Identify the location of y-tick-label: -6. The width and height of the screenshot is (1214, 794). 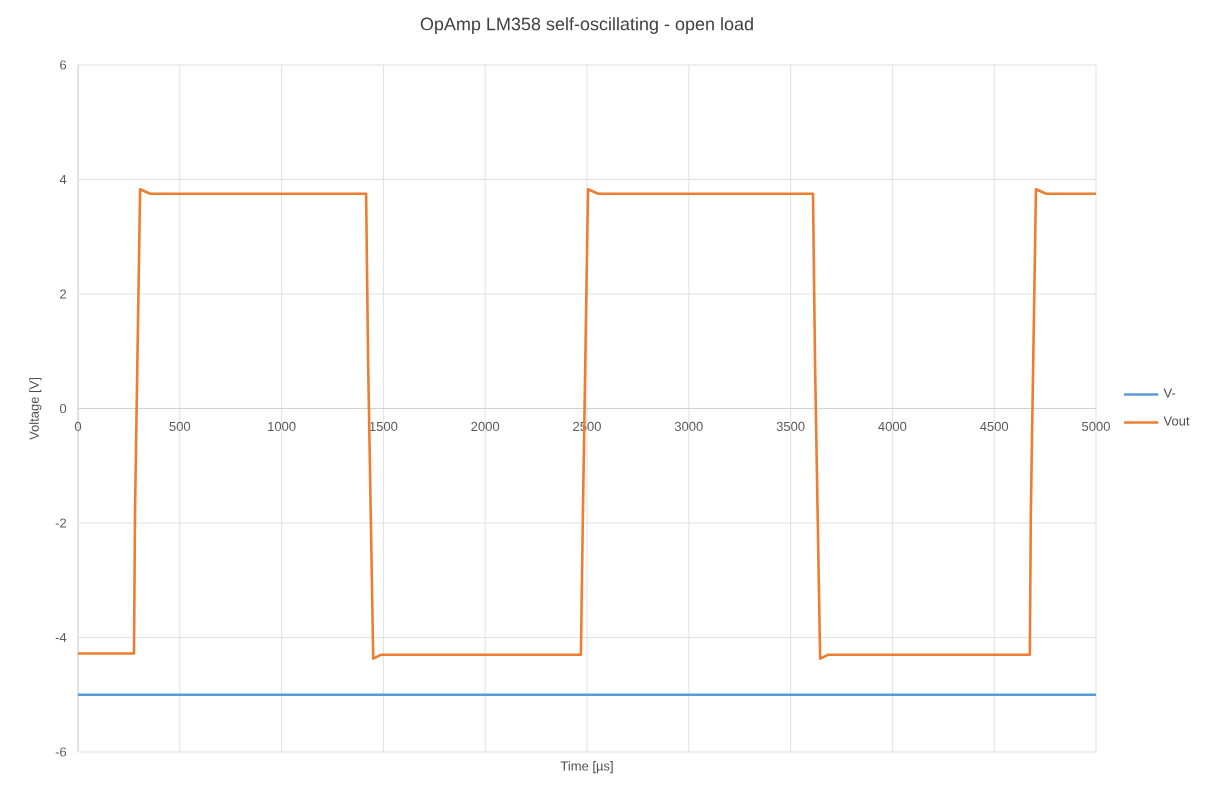
(61, 752).